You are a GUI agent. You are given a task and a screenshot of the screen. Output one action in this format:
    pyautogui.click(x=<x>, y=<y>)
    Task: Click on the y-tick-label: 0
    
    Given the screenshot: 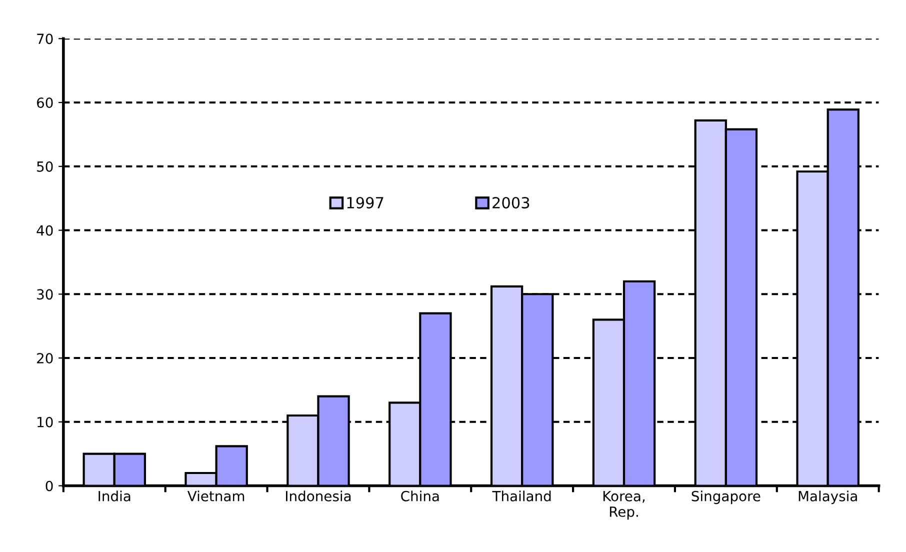 What is the action you would take?
    pyautogui.click(x=49, y=486)
    